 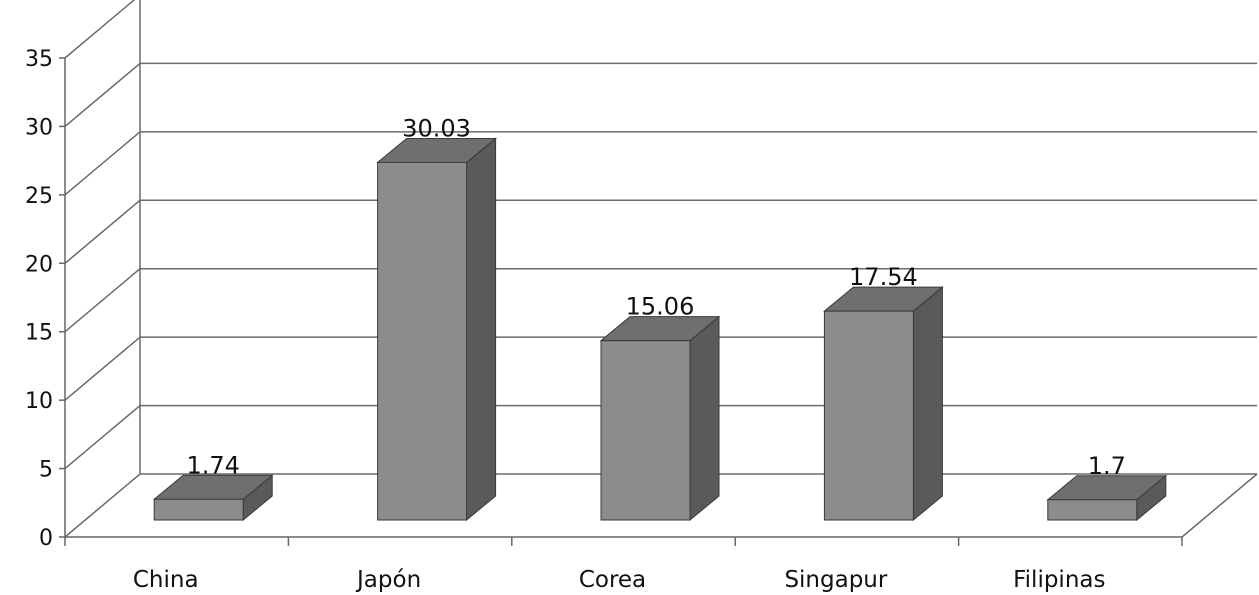 I want to click on y-tick-label: 15, so click(x=39, y=333).